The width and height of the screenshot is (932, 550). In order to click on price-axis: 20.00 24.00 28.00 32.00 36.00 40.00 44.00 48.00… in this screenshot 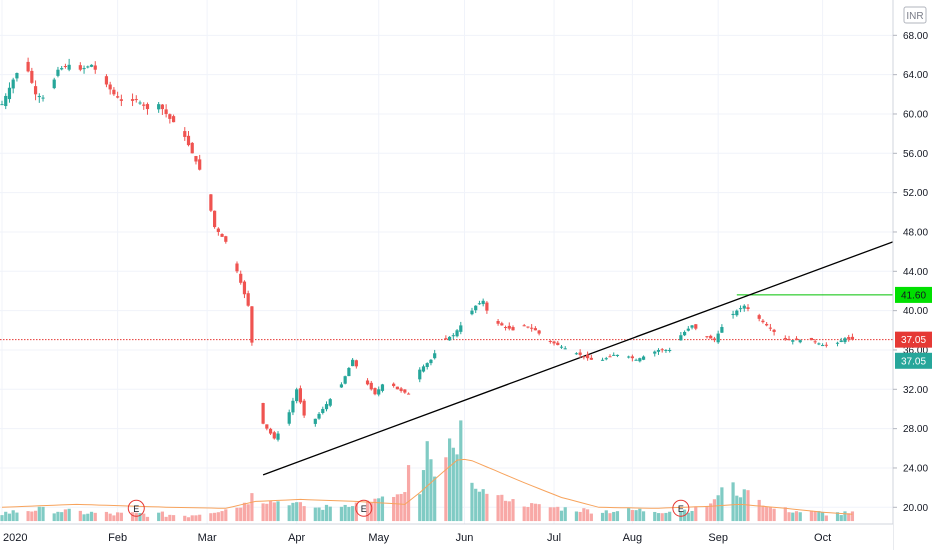, I will do `click(910, 272)`.